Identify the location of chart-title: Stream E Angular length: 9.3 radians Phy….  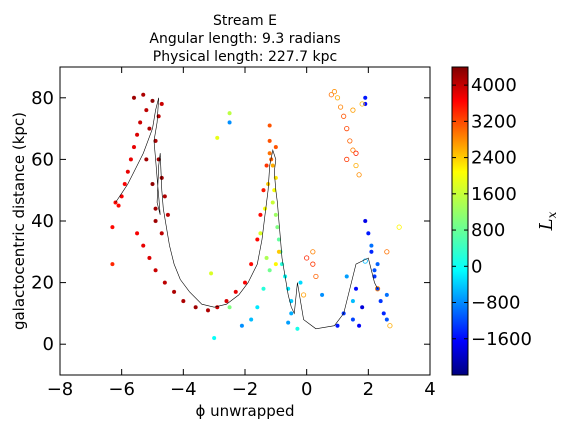
(244, 39).